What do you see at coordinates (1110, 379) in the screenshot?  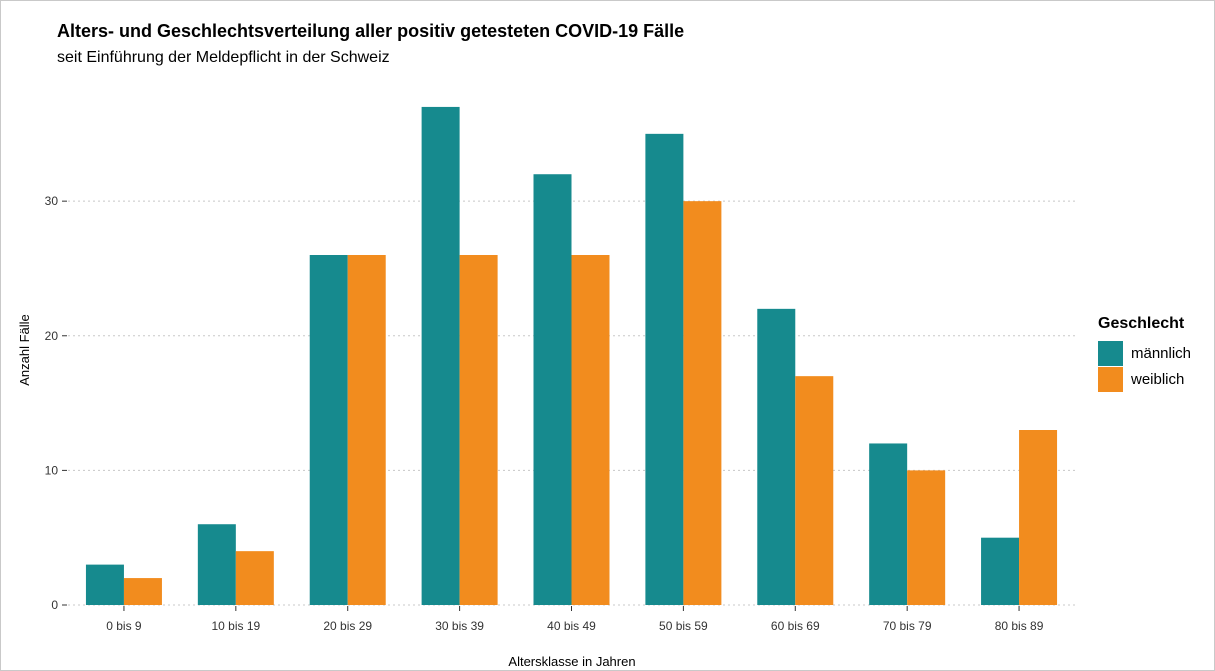 I see `legend-swatch-weiblich` at bounding box center [1110, 379].